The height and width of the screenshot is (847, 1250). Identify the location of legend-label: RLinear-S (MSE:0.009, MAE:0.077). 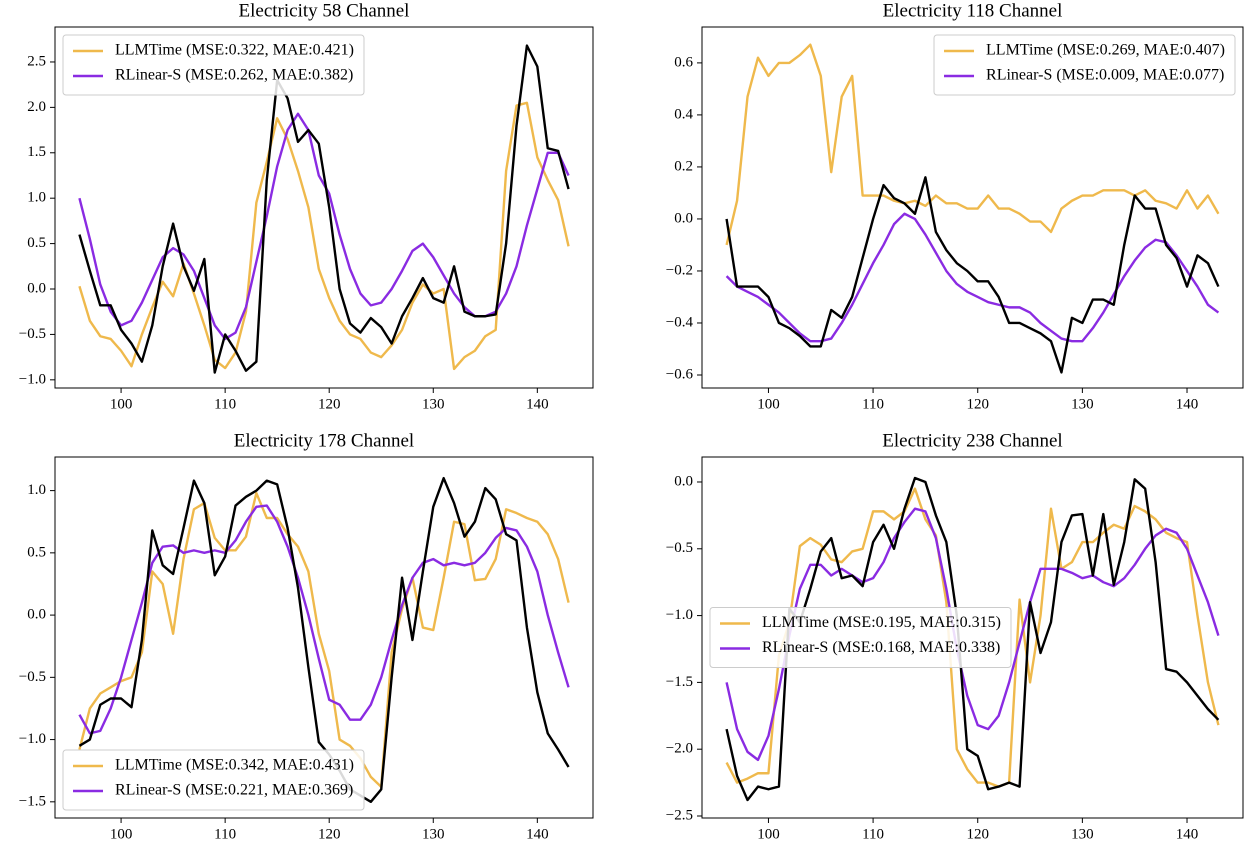
(1105, 75).